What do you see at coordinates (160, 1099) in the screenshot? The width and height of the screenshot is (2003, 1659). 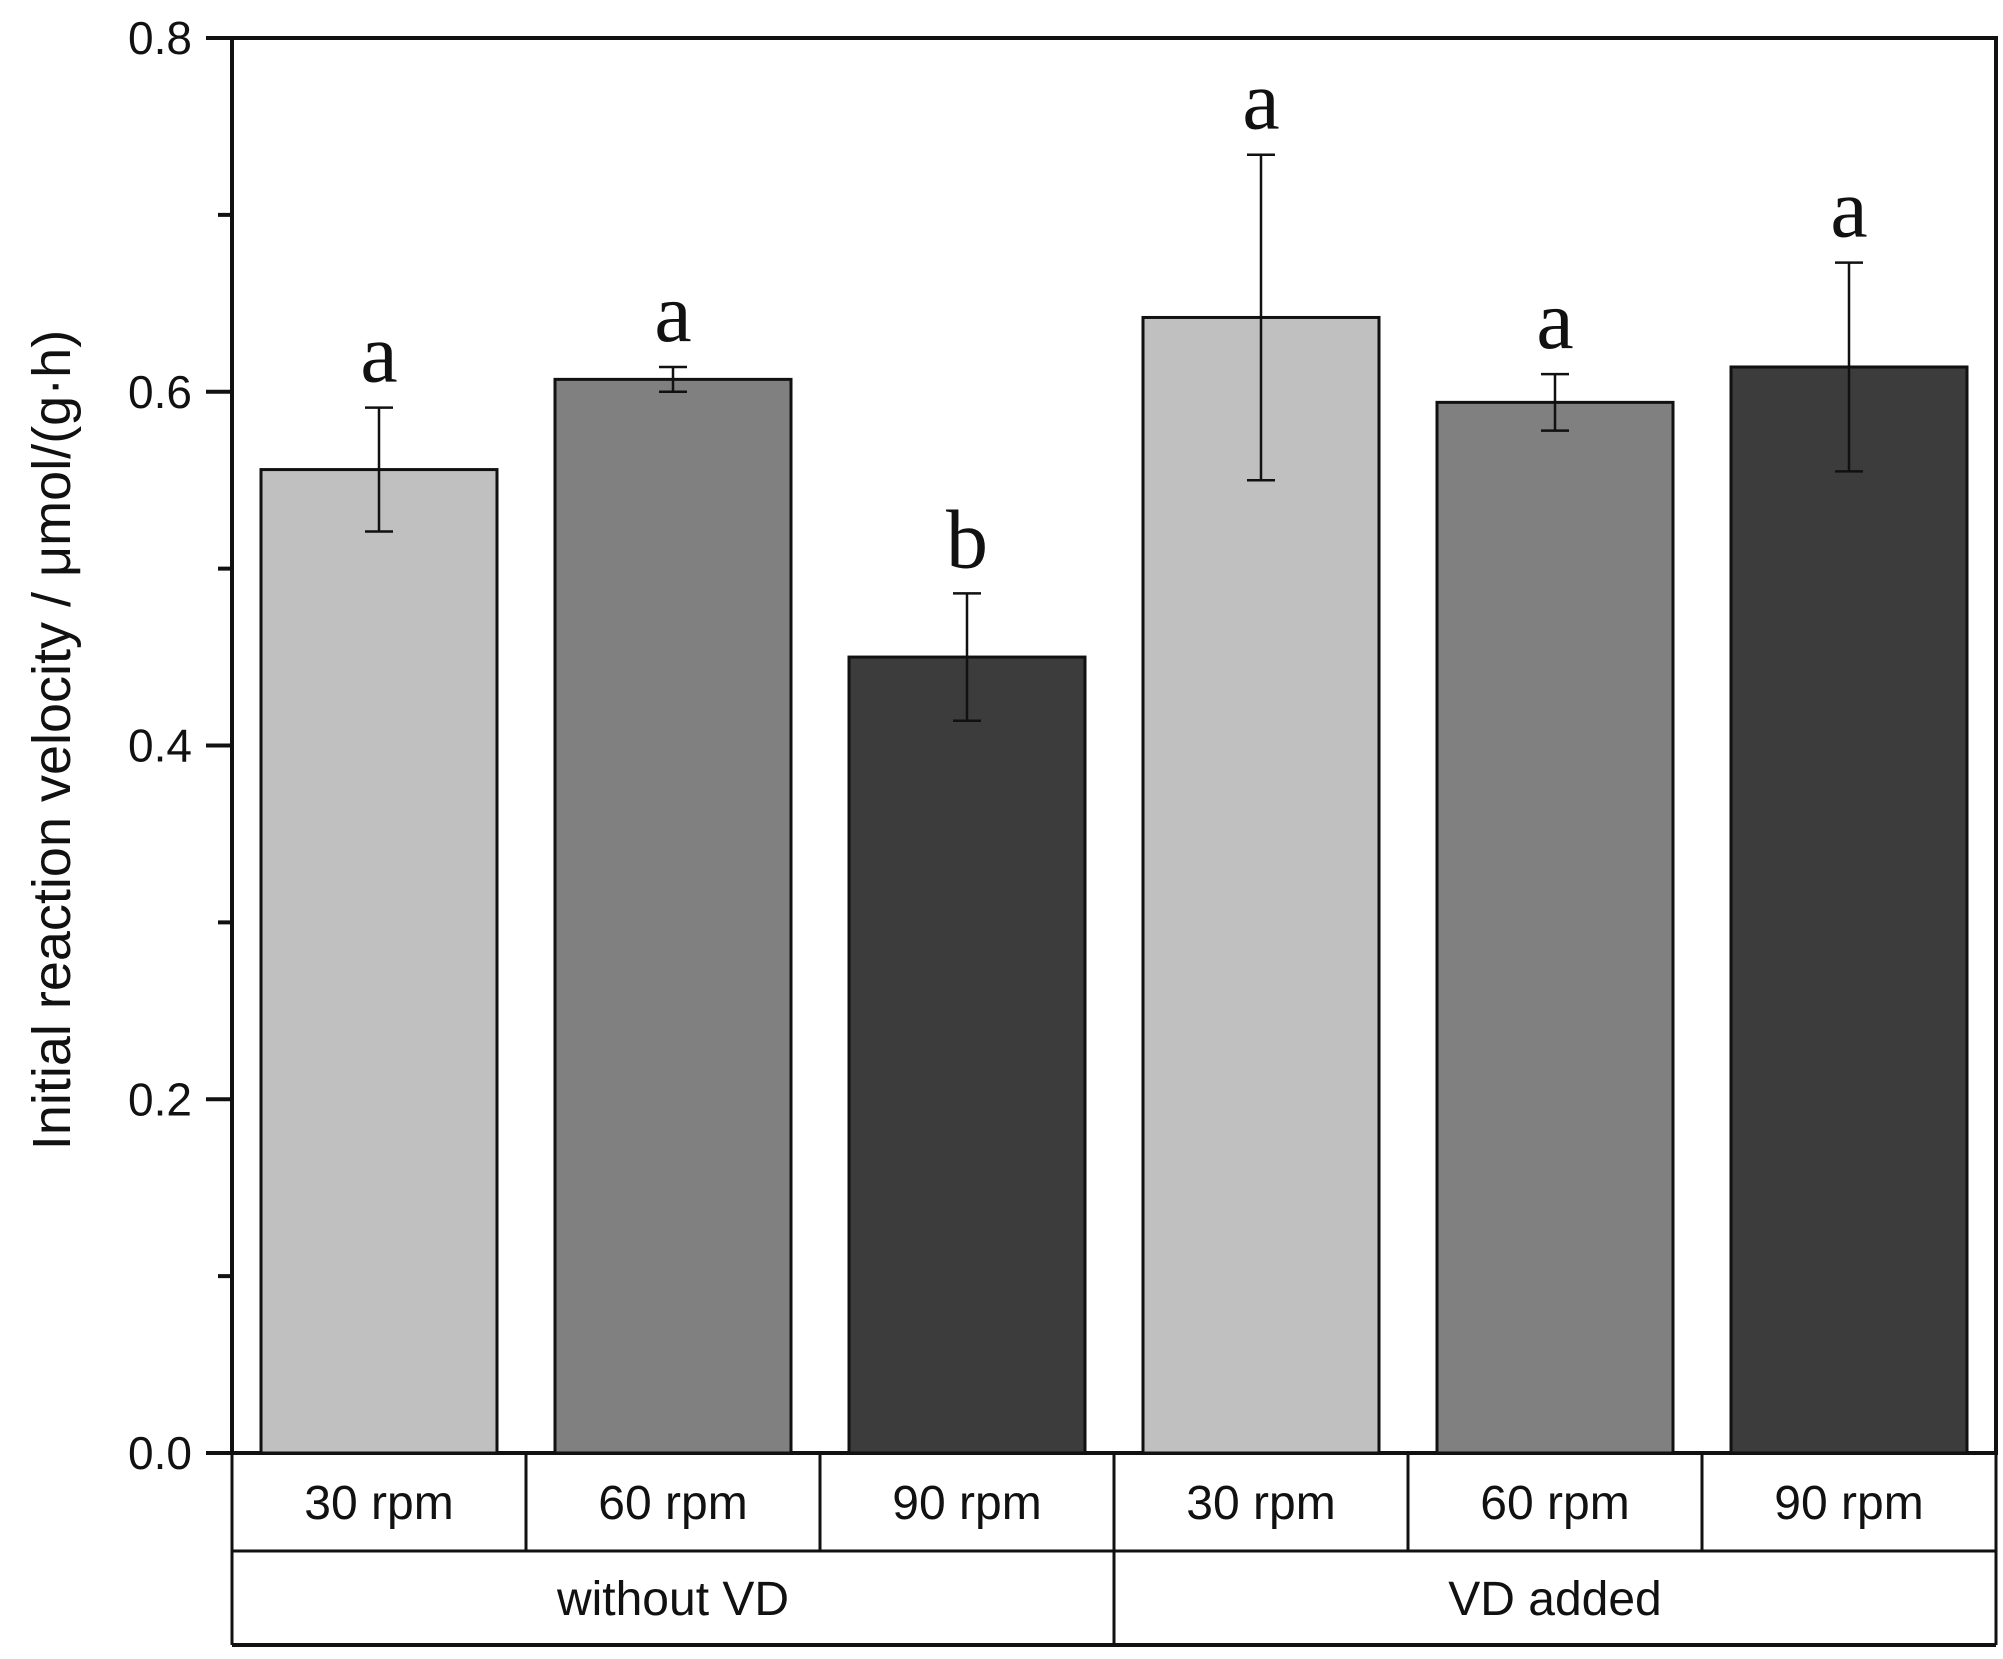 I see `y-tick-label: 0.2` at bounding box center [160, 1099].